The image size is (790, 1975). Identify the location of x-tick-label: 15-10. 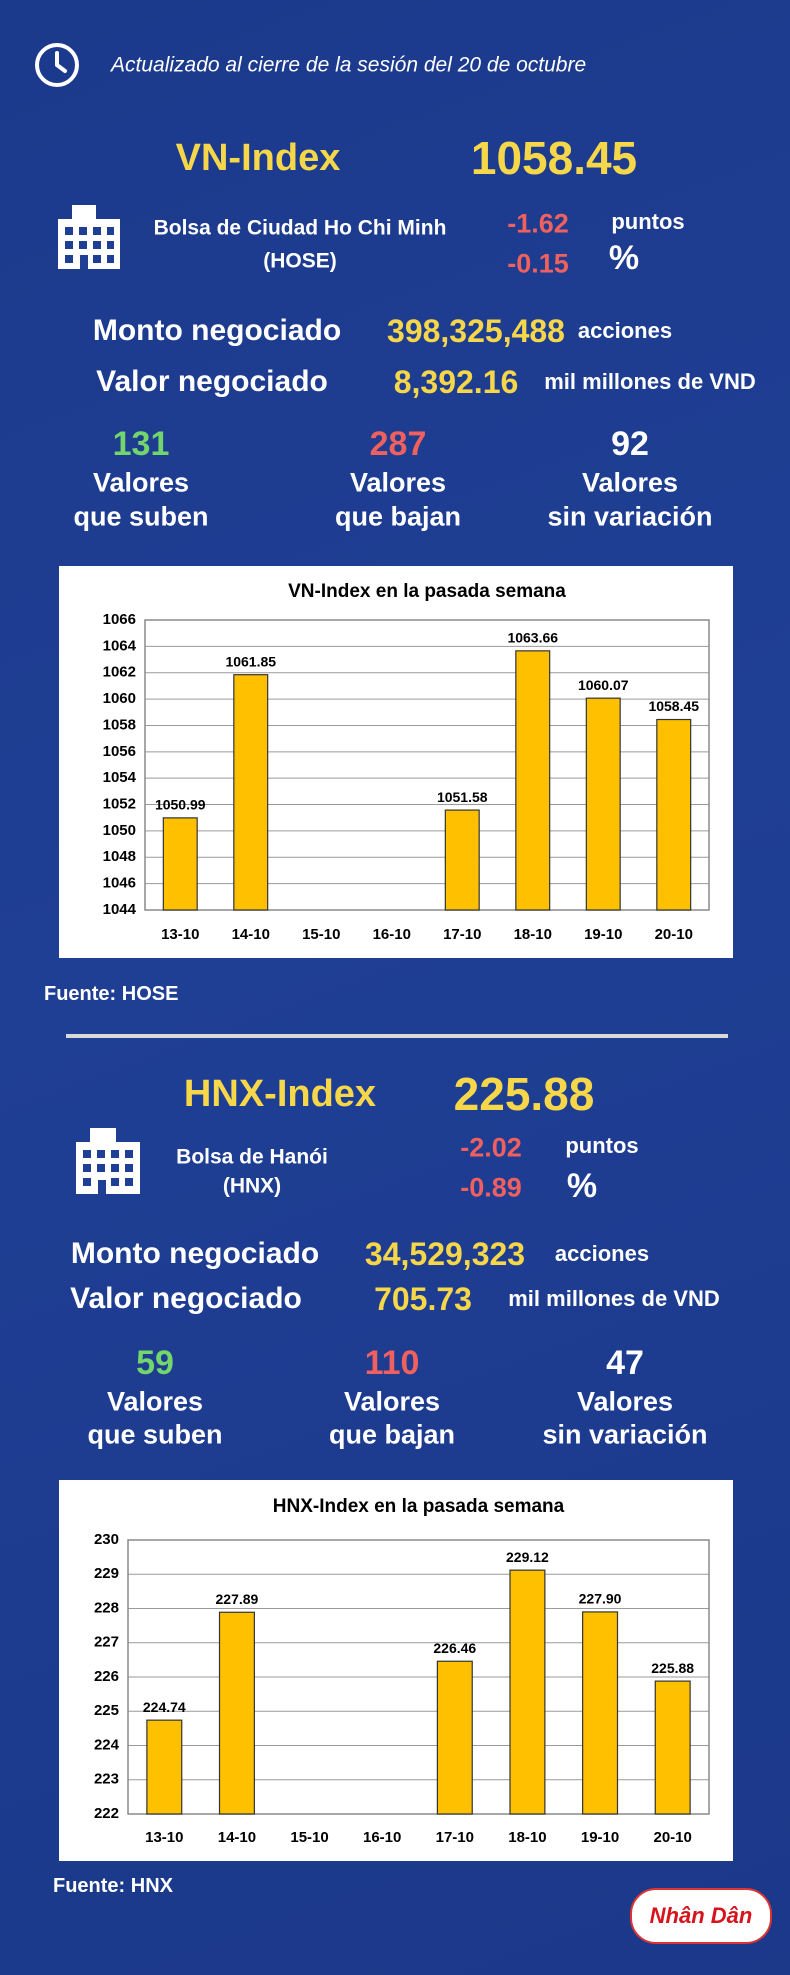
(309, 1837).